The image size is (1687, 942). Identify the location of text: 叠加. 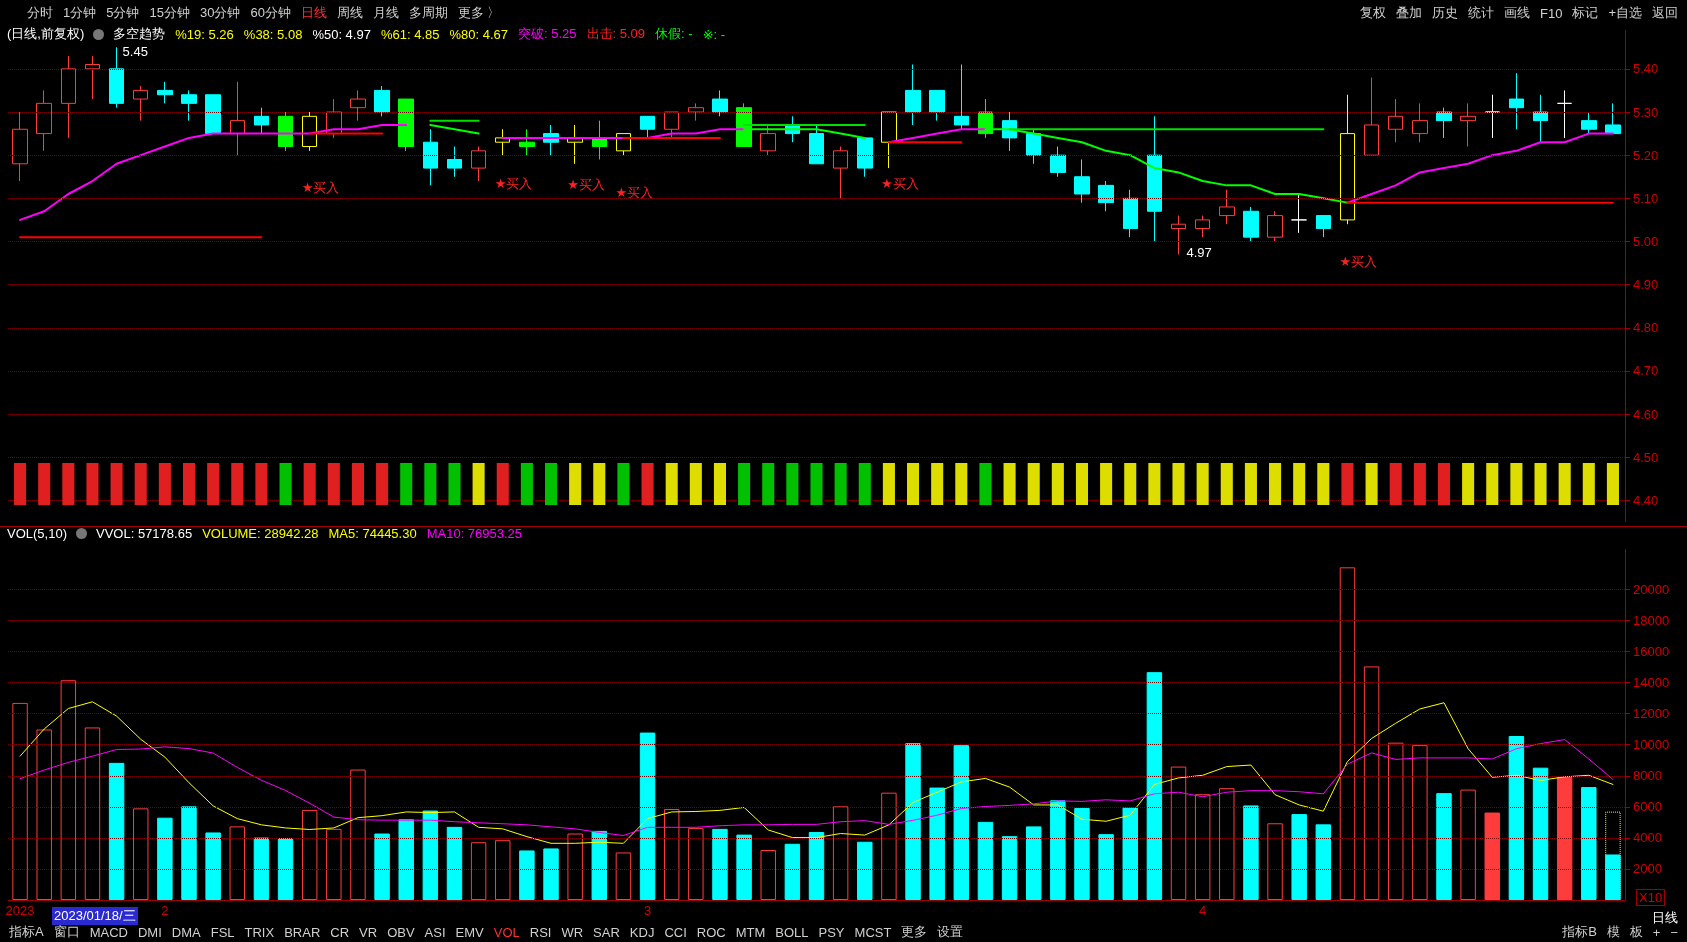
(1409, 13).